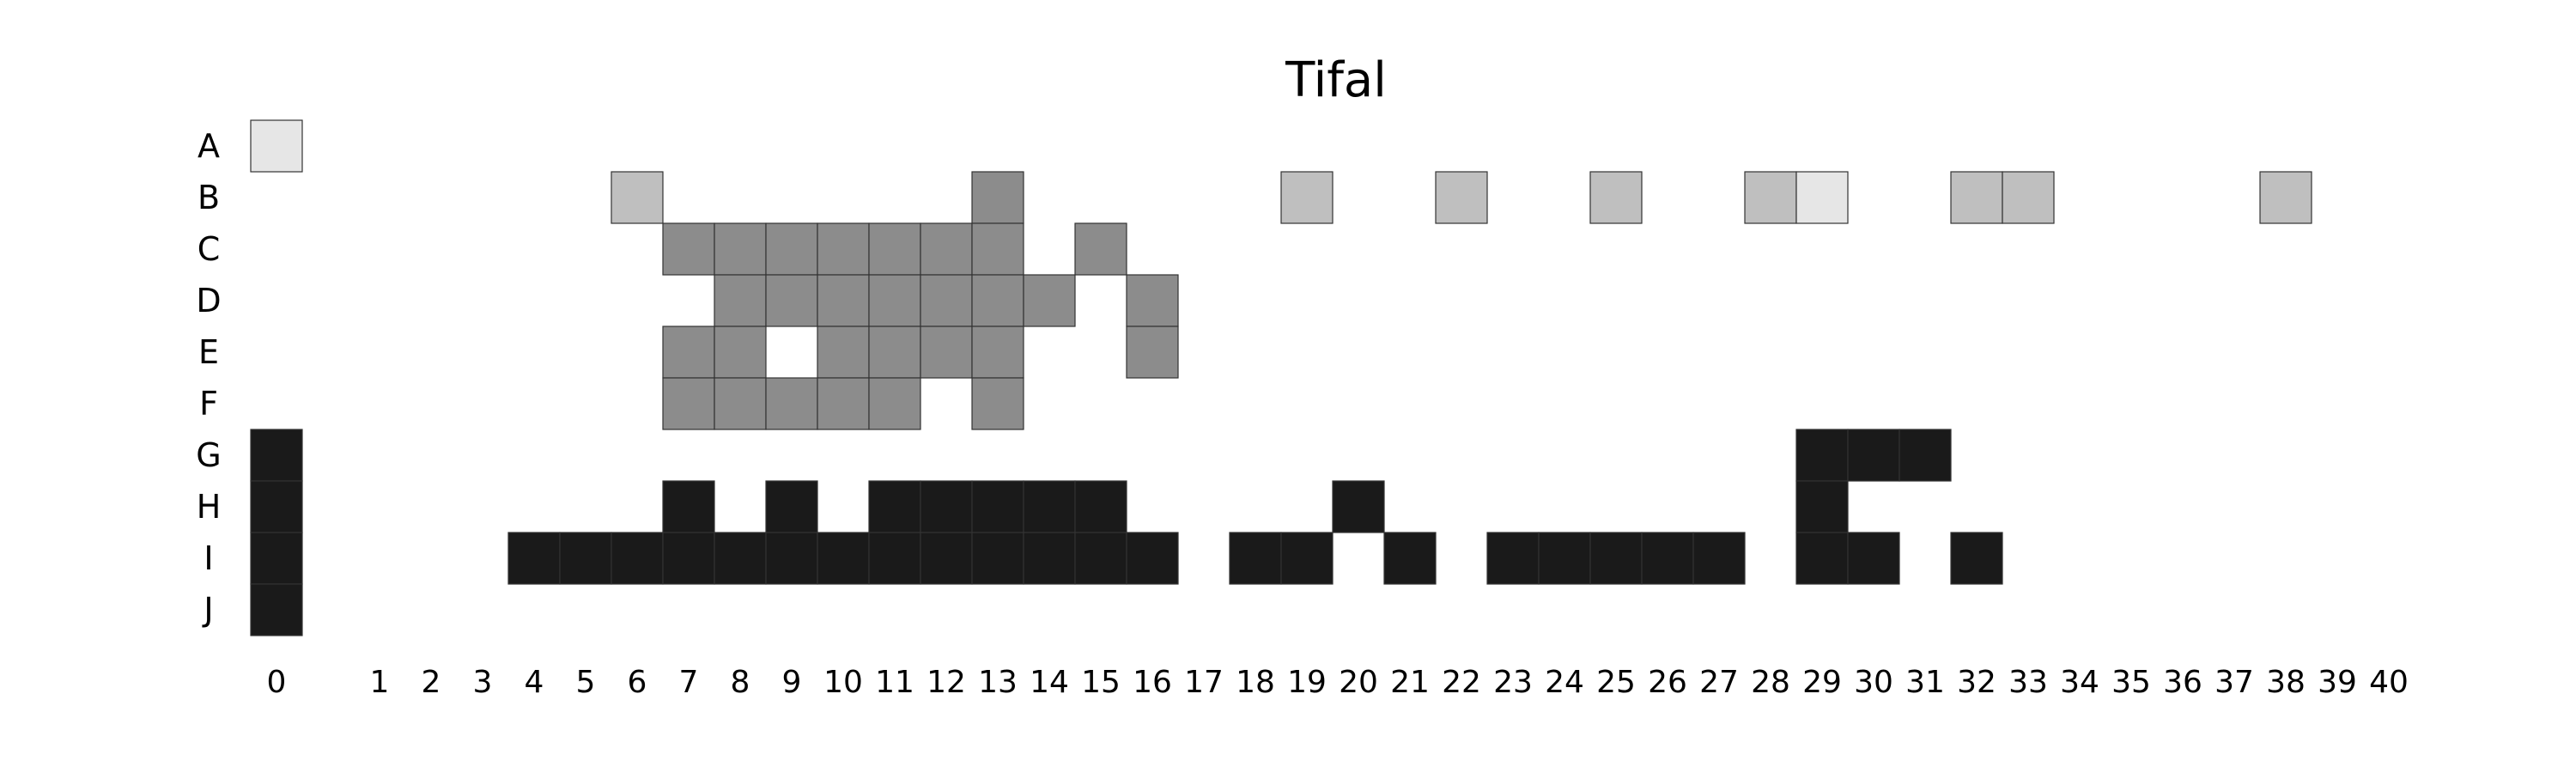  Describe the element at coordinates (1410, 682) in the screenshot. I see `column-label-21: 21` at that location.